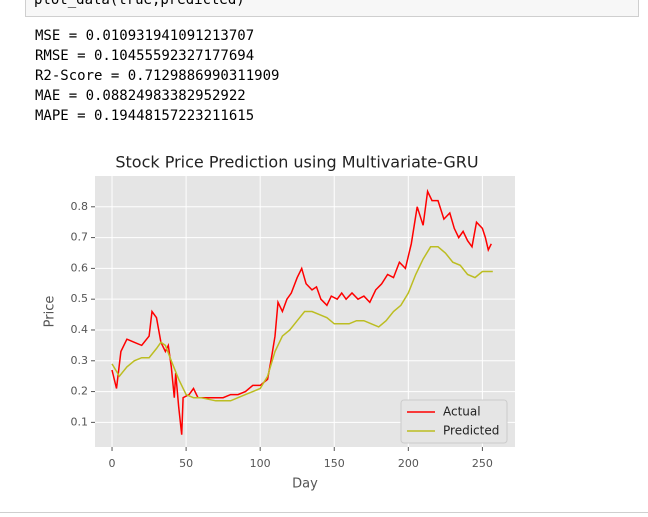 Image resolution: width=648 pixels, height=517 pixels. Describe the element at coordinates (145, 56) in the screenshot. I see `output-line: RMSE = 0.10455592327177694` at that location.